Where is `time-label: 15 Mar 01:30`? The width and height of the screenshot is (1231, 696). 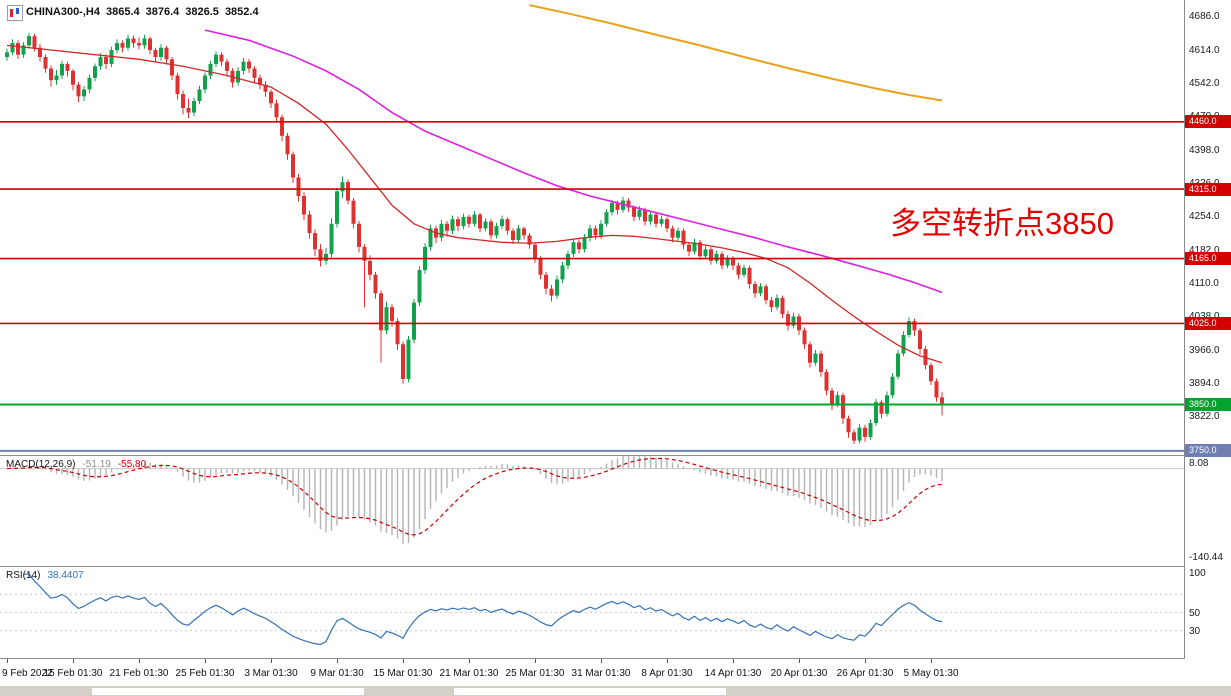
time-label: 15 Mar 01:30 is located at coordinates (403, 673).